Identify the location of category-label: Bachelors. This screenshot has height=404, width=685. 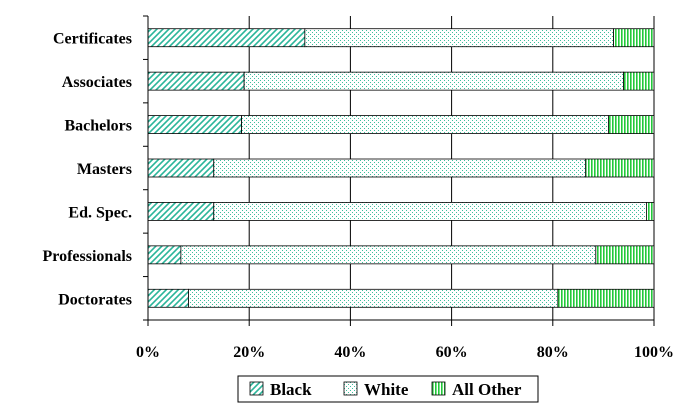
(98, 126).